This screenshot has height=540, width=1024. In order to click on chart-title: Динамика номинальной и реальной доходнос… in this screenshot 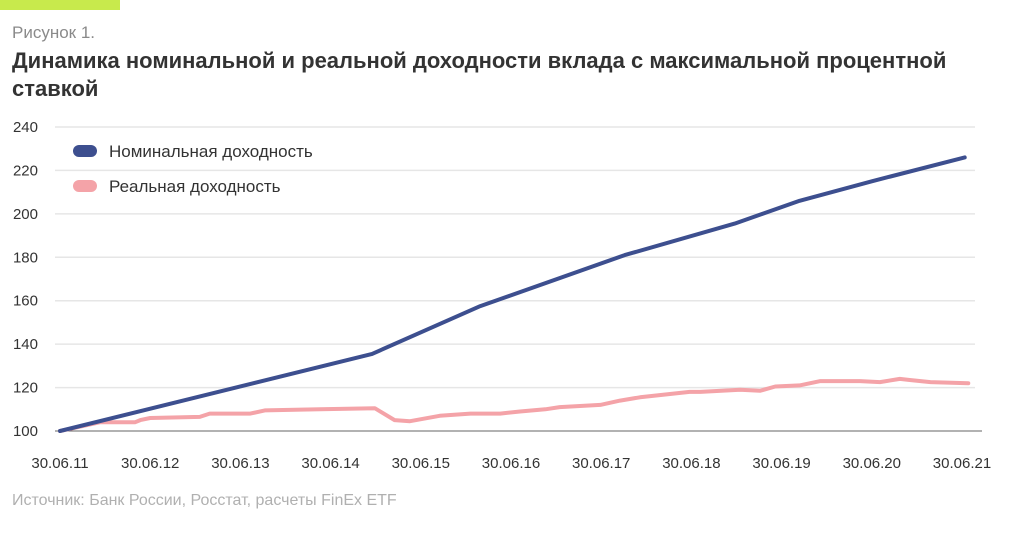, I will do `click(479, 74)`.